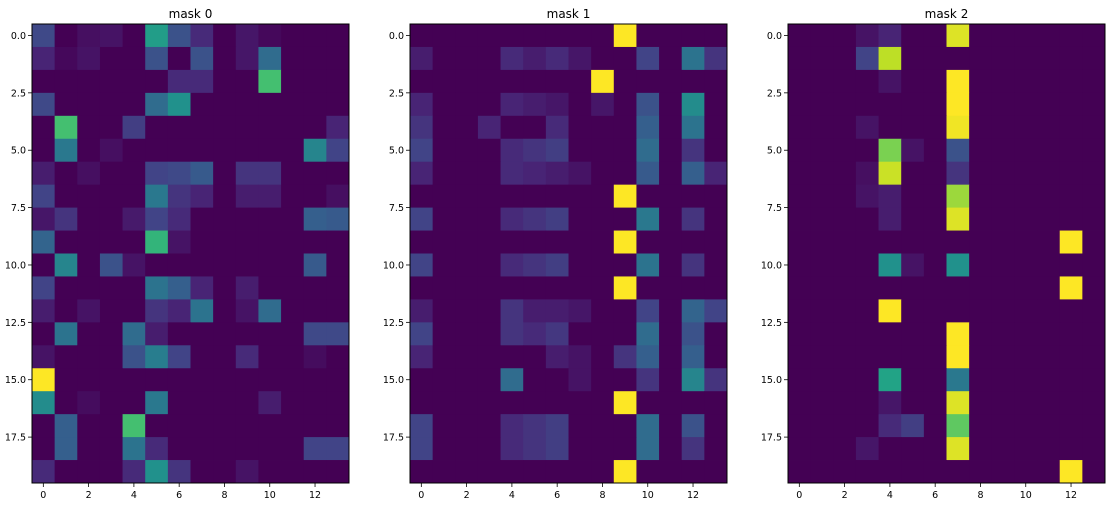 The width and height of the screenshot is (1114, 511). I want to click on x-tick-label: 10, so click(648, 495).